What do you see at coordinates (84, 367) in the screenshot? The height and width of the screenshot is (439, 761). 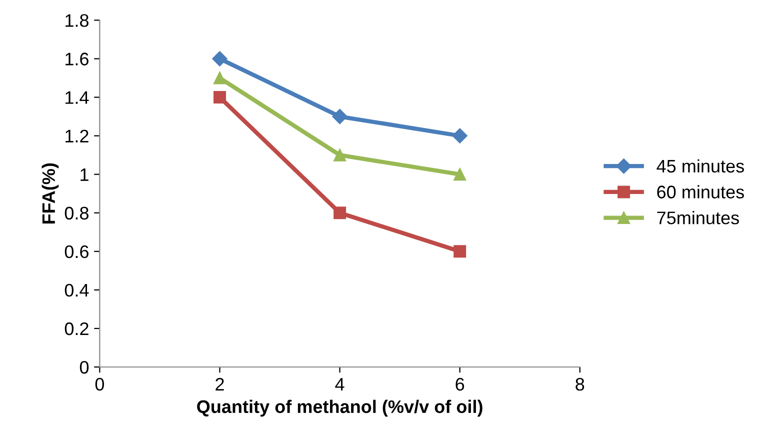 I see `y-tick-label: 0` at bounding box center [84, 367].